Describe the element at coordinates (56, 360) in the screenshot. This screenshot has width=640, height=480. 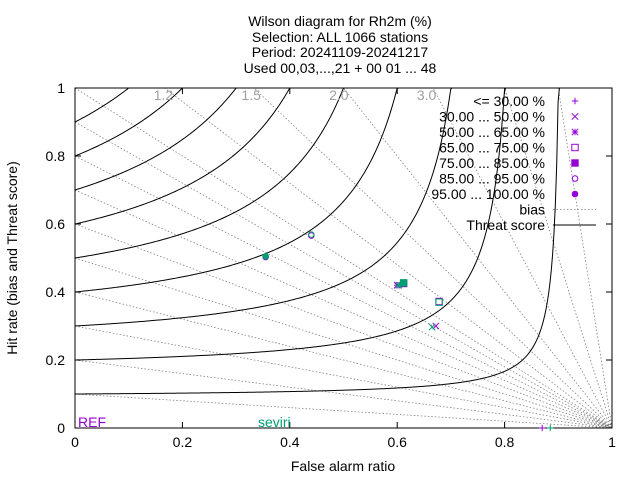
I see `y-tick-label-1: 0.2` at that location.